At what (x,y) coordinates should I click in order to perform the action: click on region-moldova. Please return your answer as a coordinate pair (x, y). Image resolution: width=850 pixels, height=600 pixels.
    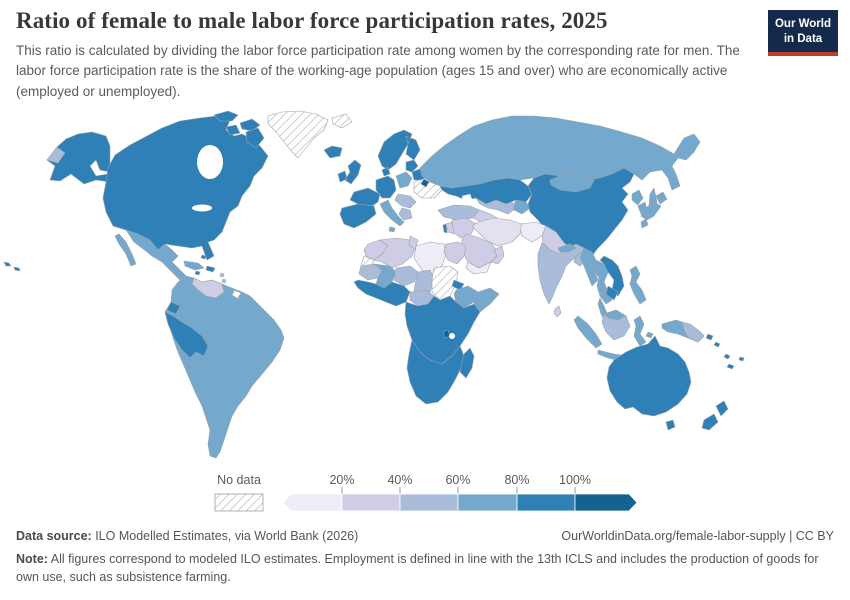
    Looking at the image, I should click on (425, 183).